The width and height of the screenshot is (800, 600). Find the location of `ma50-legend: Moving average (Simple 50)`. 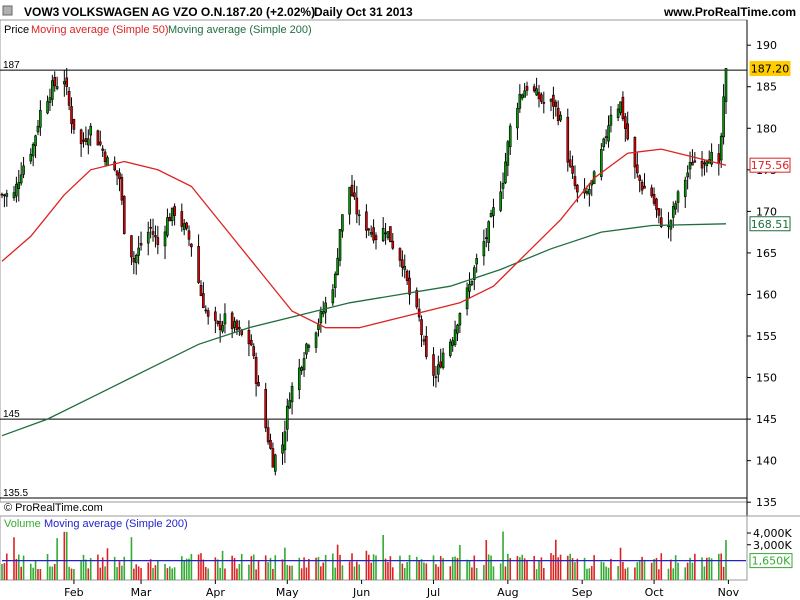

ma50-legend: Moving average (Simple 50) is located at coordinates (100, 30).